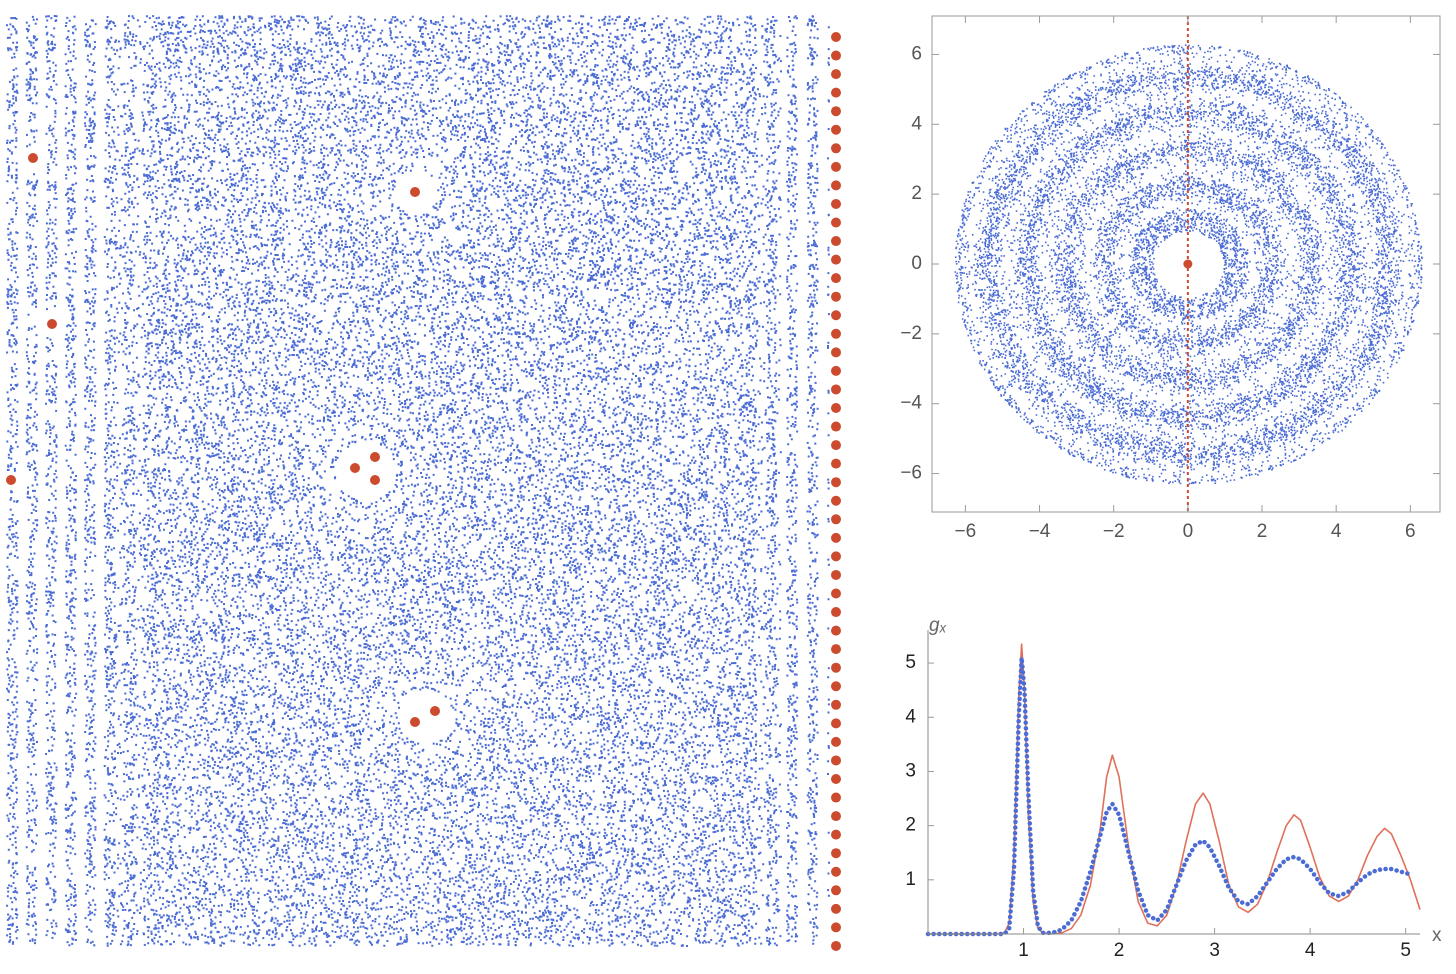 The image size is (1456, 974). Describe the element at coordinates (916, 53) in the screenshot. I see `y-tick-label: 6` at that location.